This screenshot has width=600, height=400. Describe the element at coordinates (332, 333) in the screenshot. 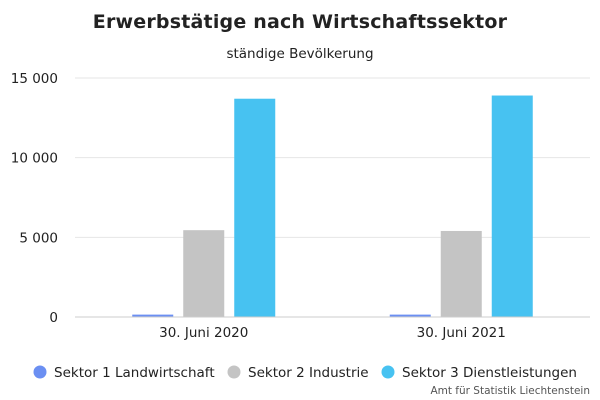

I see `x-axis-ticks: 30. Juni 2020 30. Juni 2021` at that location.